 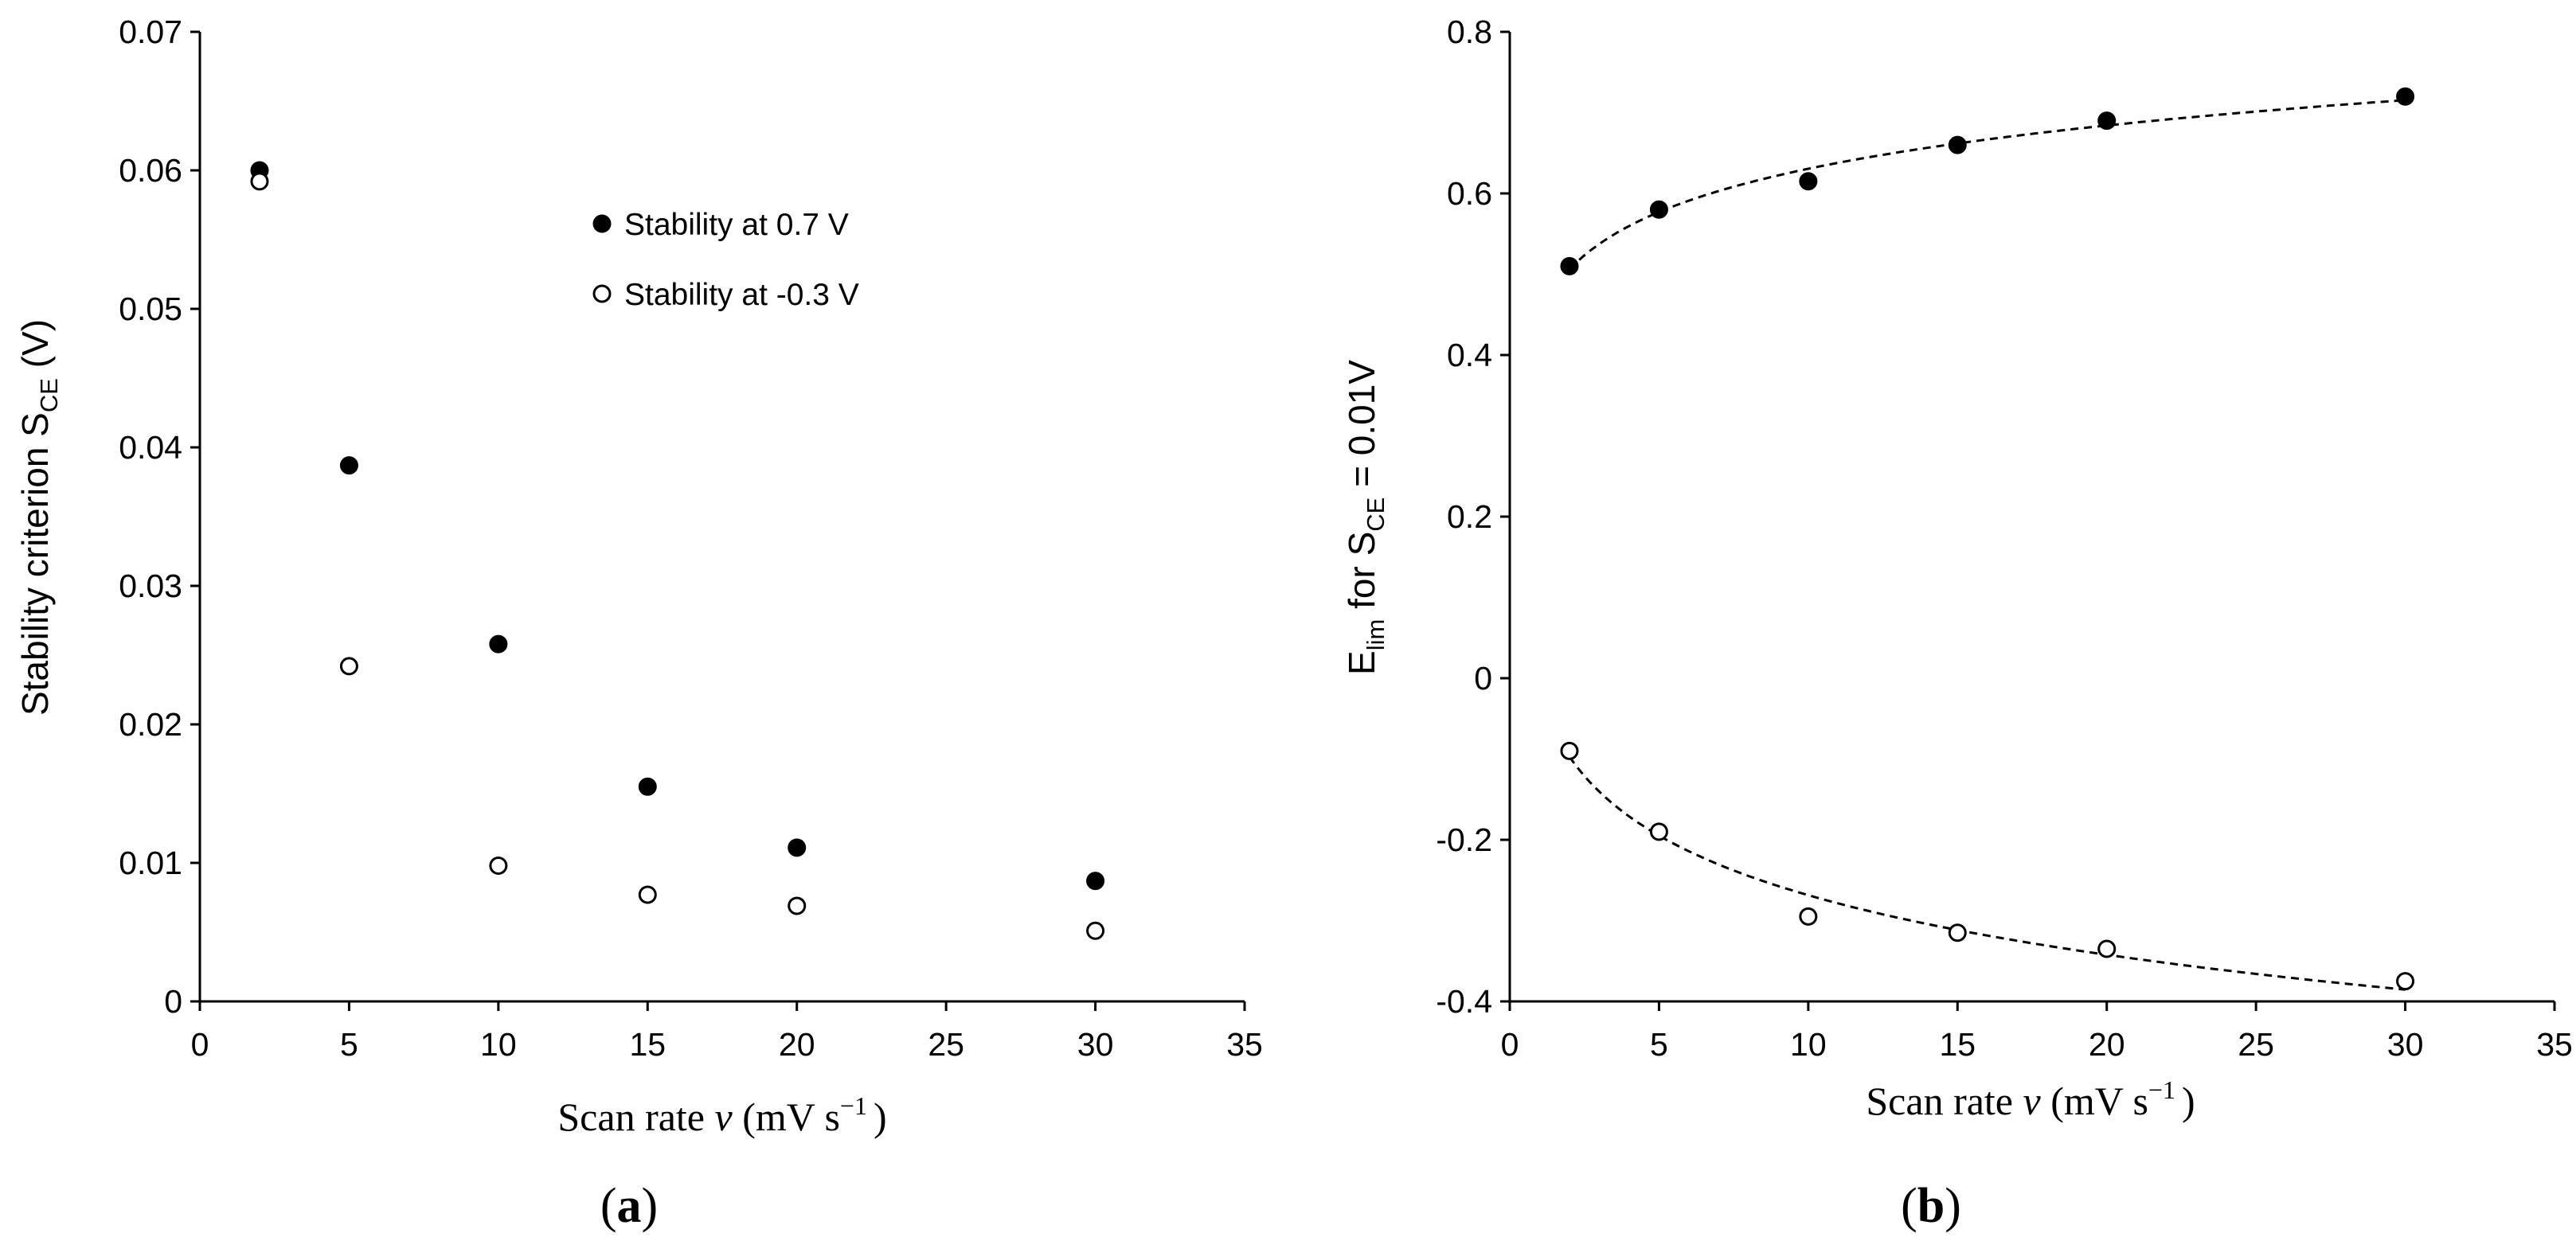 I want to click on panel-b-y-ticks: -0.4 -0.2 0 0.2 0.4 0.6 0.8, so click(x=1473, y=517).